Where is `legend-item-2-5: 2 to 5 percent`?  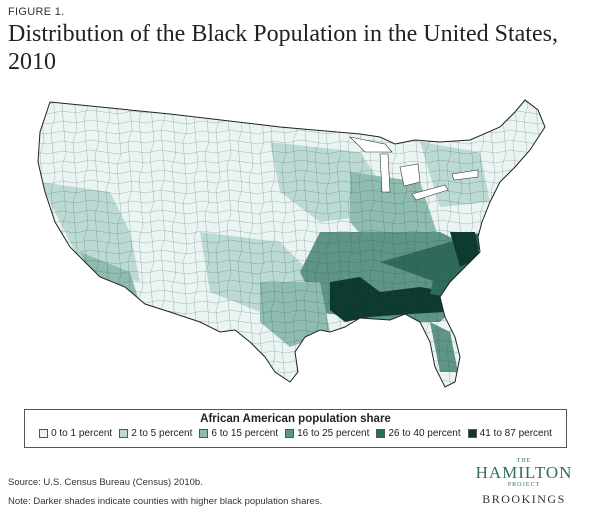
legend-item-2-5: 2 to 5 percent is located at coordinates (155, 433).